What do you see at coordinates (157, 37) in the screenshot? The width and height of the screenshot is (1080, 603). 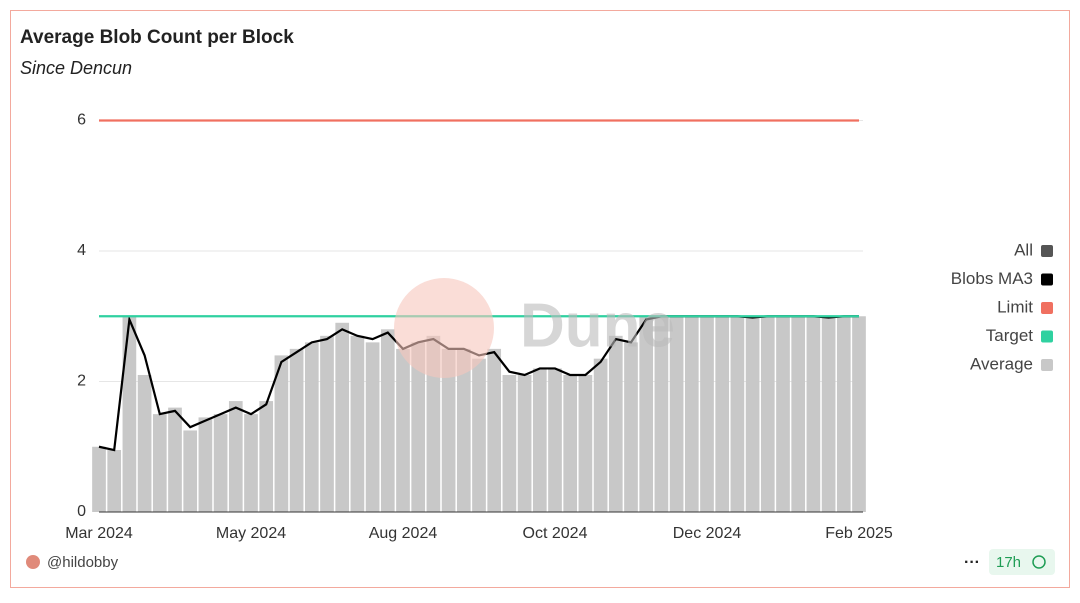 I see `chart-title: Average Blob Count per Block` at bounding box center [157, 37].